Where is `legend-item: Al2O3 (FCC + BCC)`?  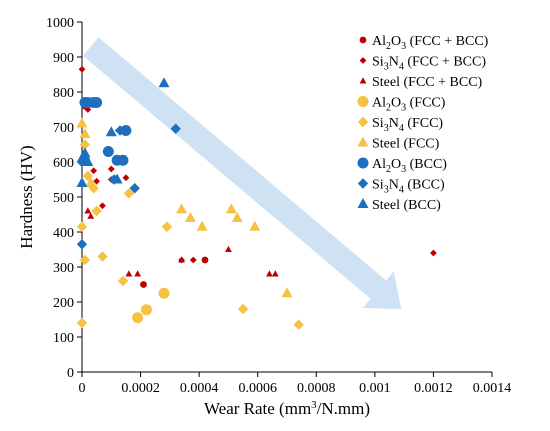 legend-item: Al2O3 (FCC + BCC) is located at coordinates (424, 43).